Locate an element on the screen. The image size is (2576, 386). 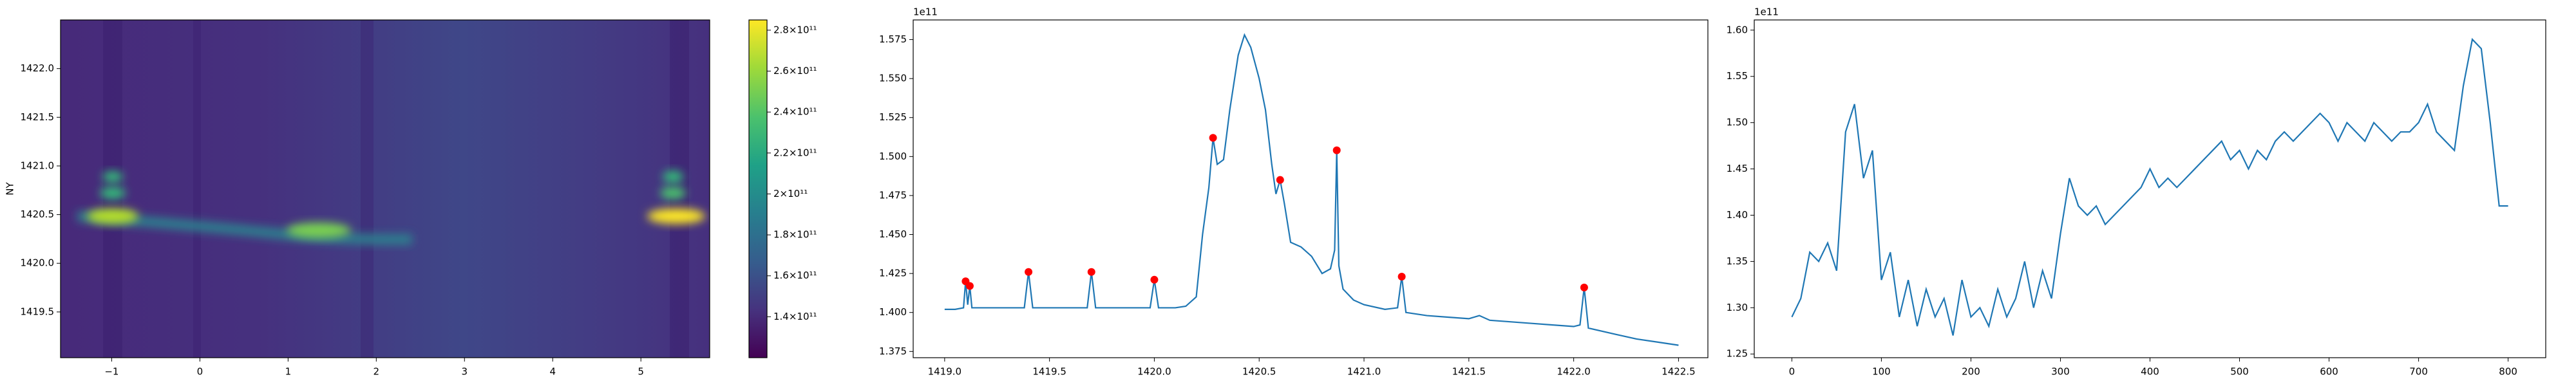
colorbar-tick-label: 1.6×10¹¹ is located at coordinates (795, 275).